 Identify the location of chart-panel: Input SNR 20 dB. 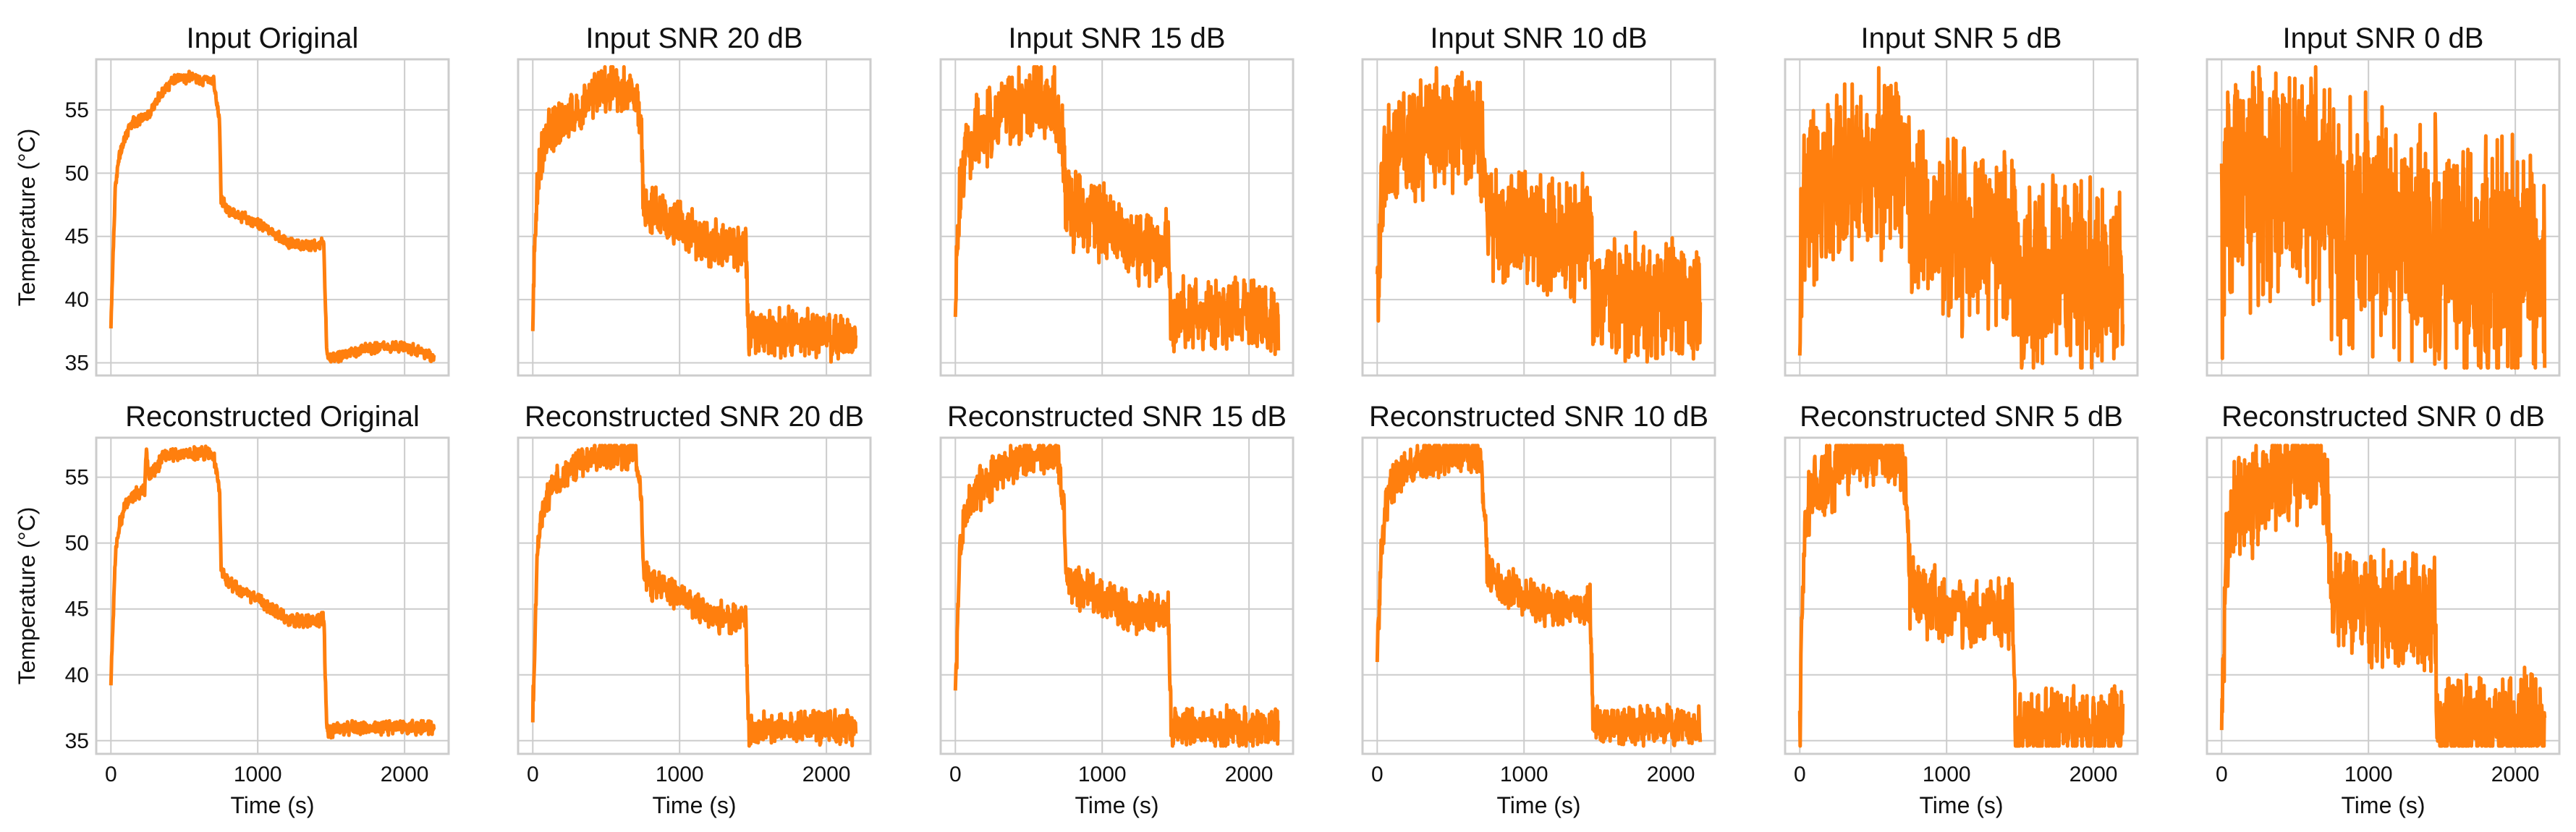
(694, 200).